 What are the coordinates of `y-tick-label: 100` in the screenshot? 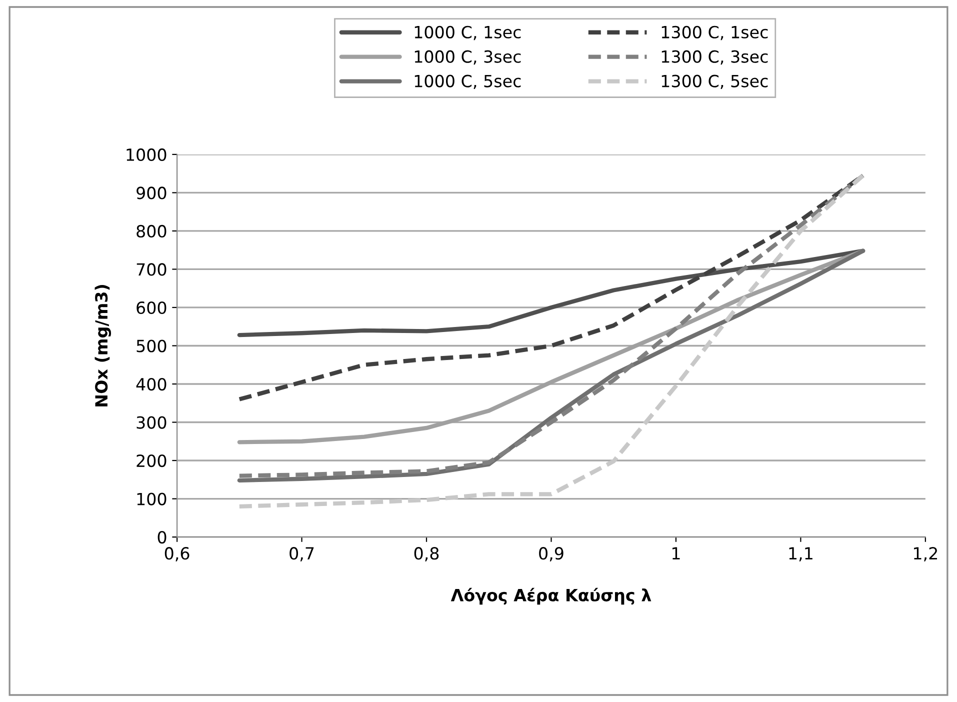 It's located at (151, 499).